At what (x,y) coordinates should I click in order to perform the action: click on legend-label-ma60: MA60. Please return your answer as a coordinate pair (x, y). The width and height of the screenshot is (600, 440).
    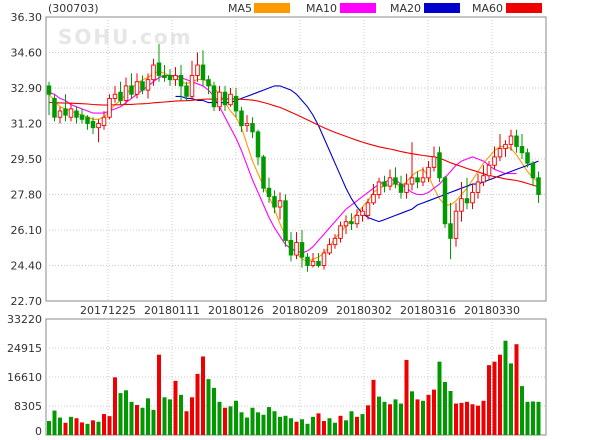
    Looking at the image, I should click on (487, 8).